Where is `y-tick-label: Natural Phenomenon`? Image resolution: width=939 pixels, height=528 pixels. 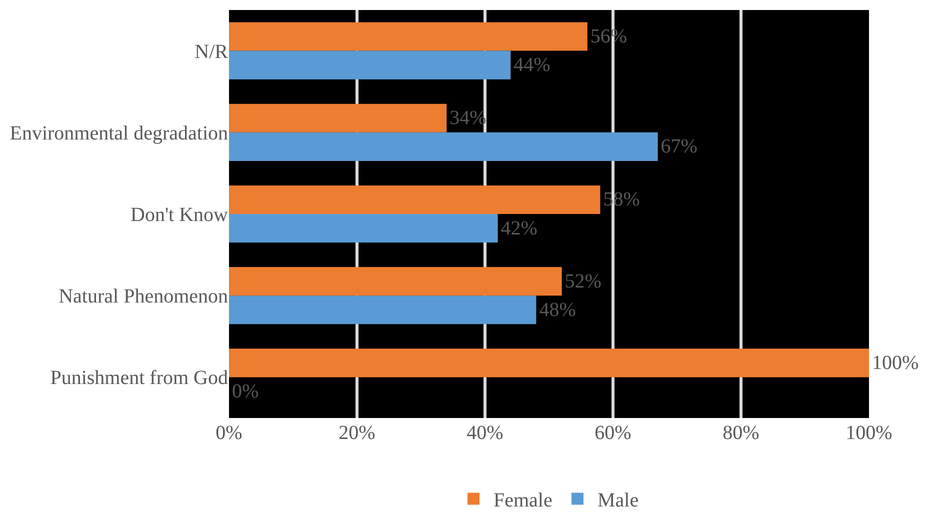
y-tick-label: Natural Phenomenon is located at coordinates (143, 297).